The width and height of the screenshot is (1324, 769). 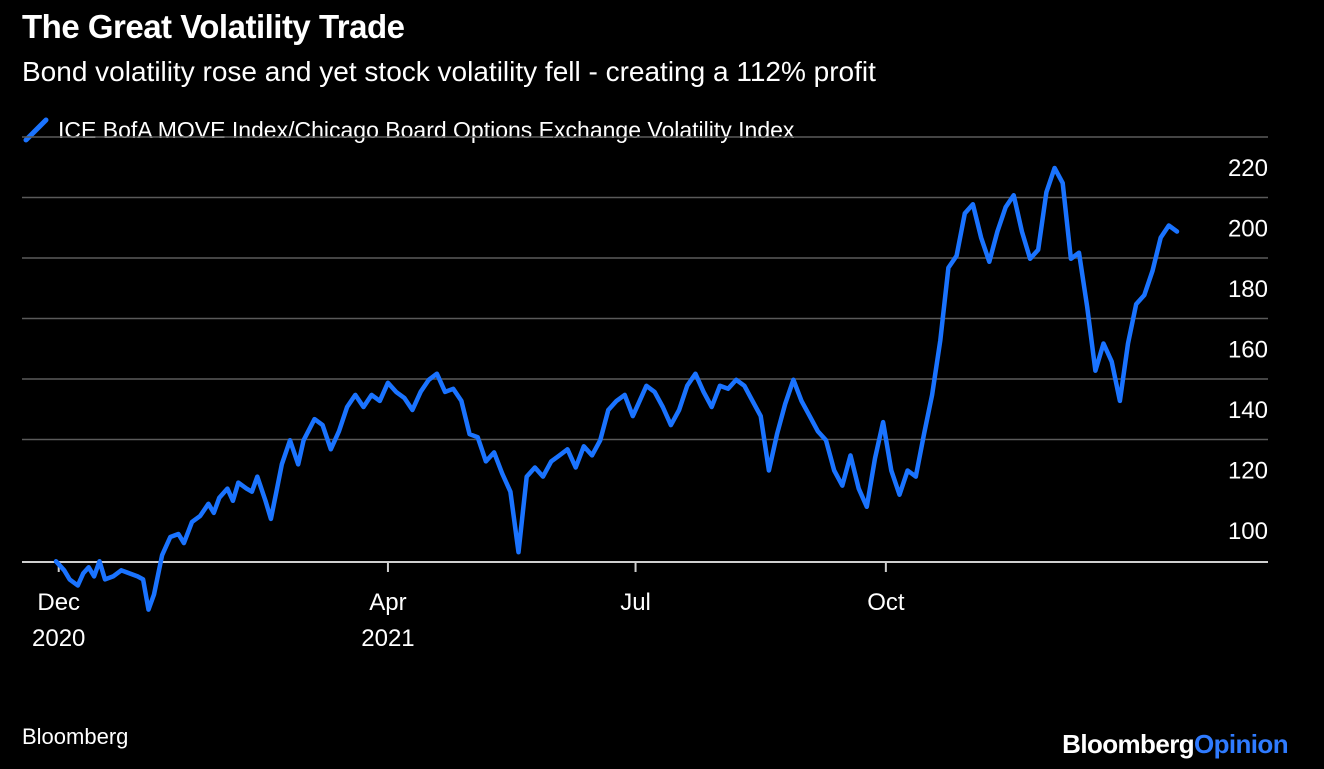 What do you see at coordinates (213, 26) in the screenshot?
I see `chart-title: The Great Volatility Trade` at bounding box center [213, 26].